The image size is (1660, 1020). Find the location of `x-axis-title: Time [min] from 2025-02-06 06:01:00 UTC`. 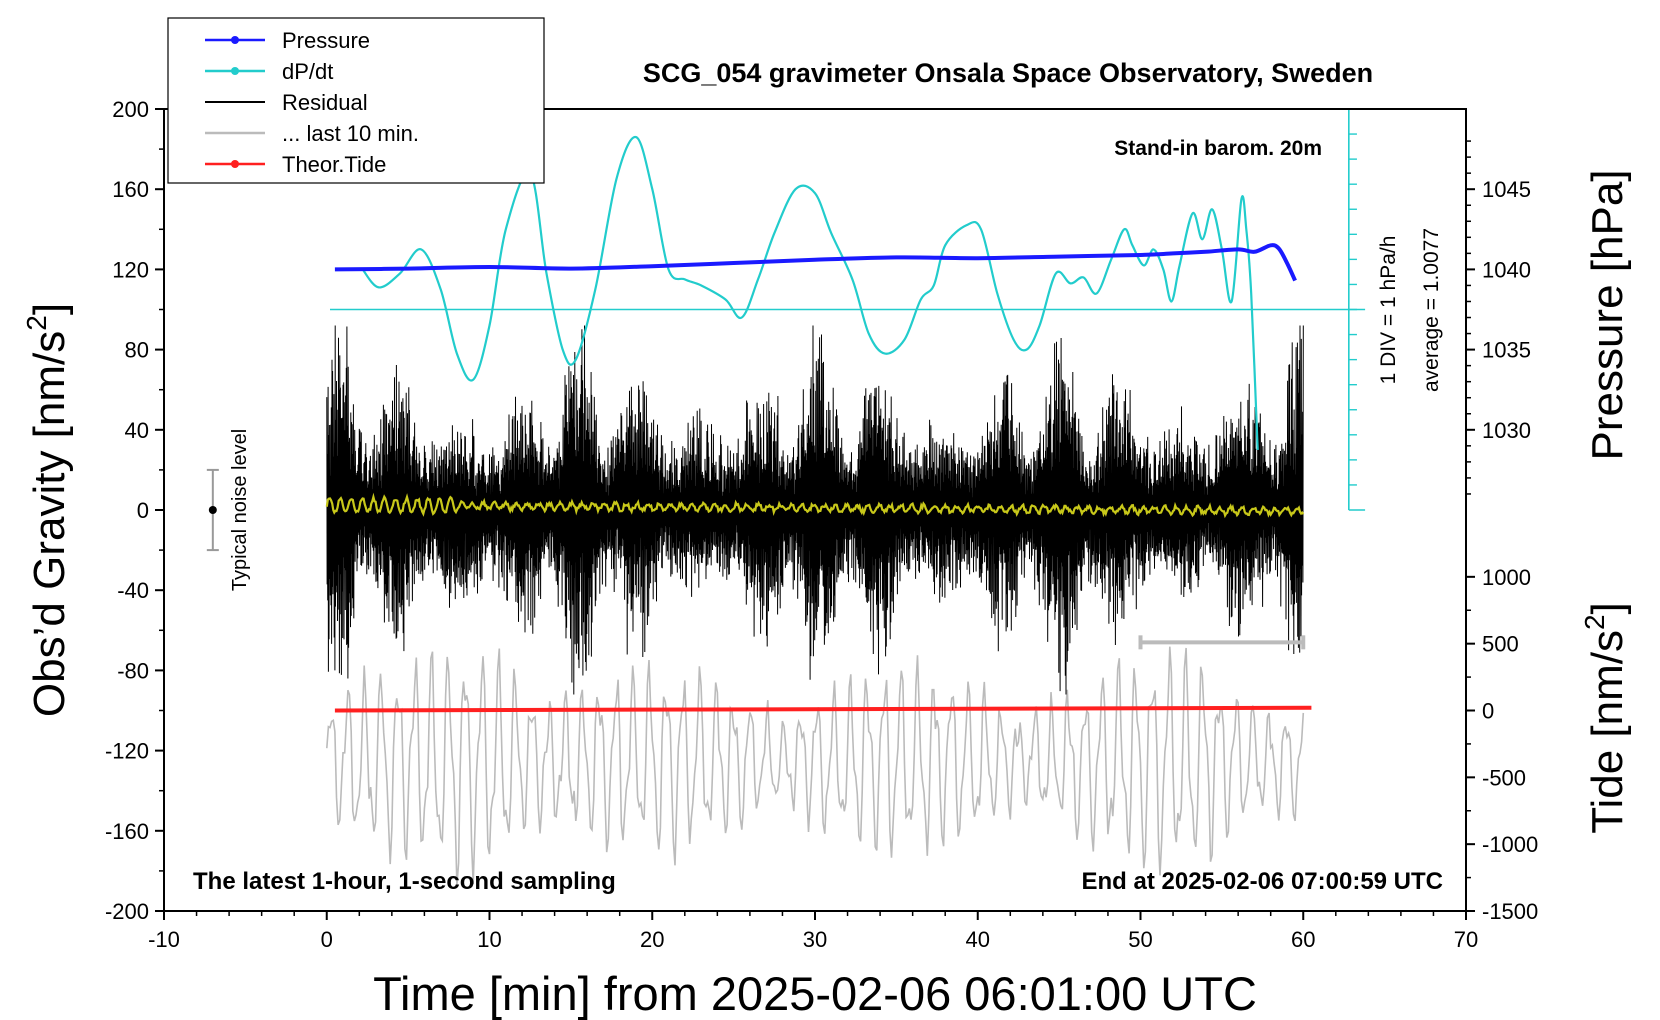

x-axis-title: Time [min] from 2025-02-06 06:01:00 UTC is located at coordinates (815, 993).